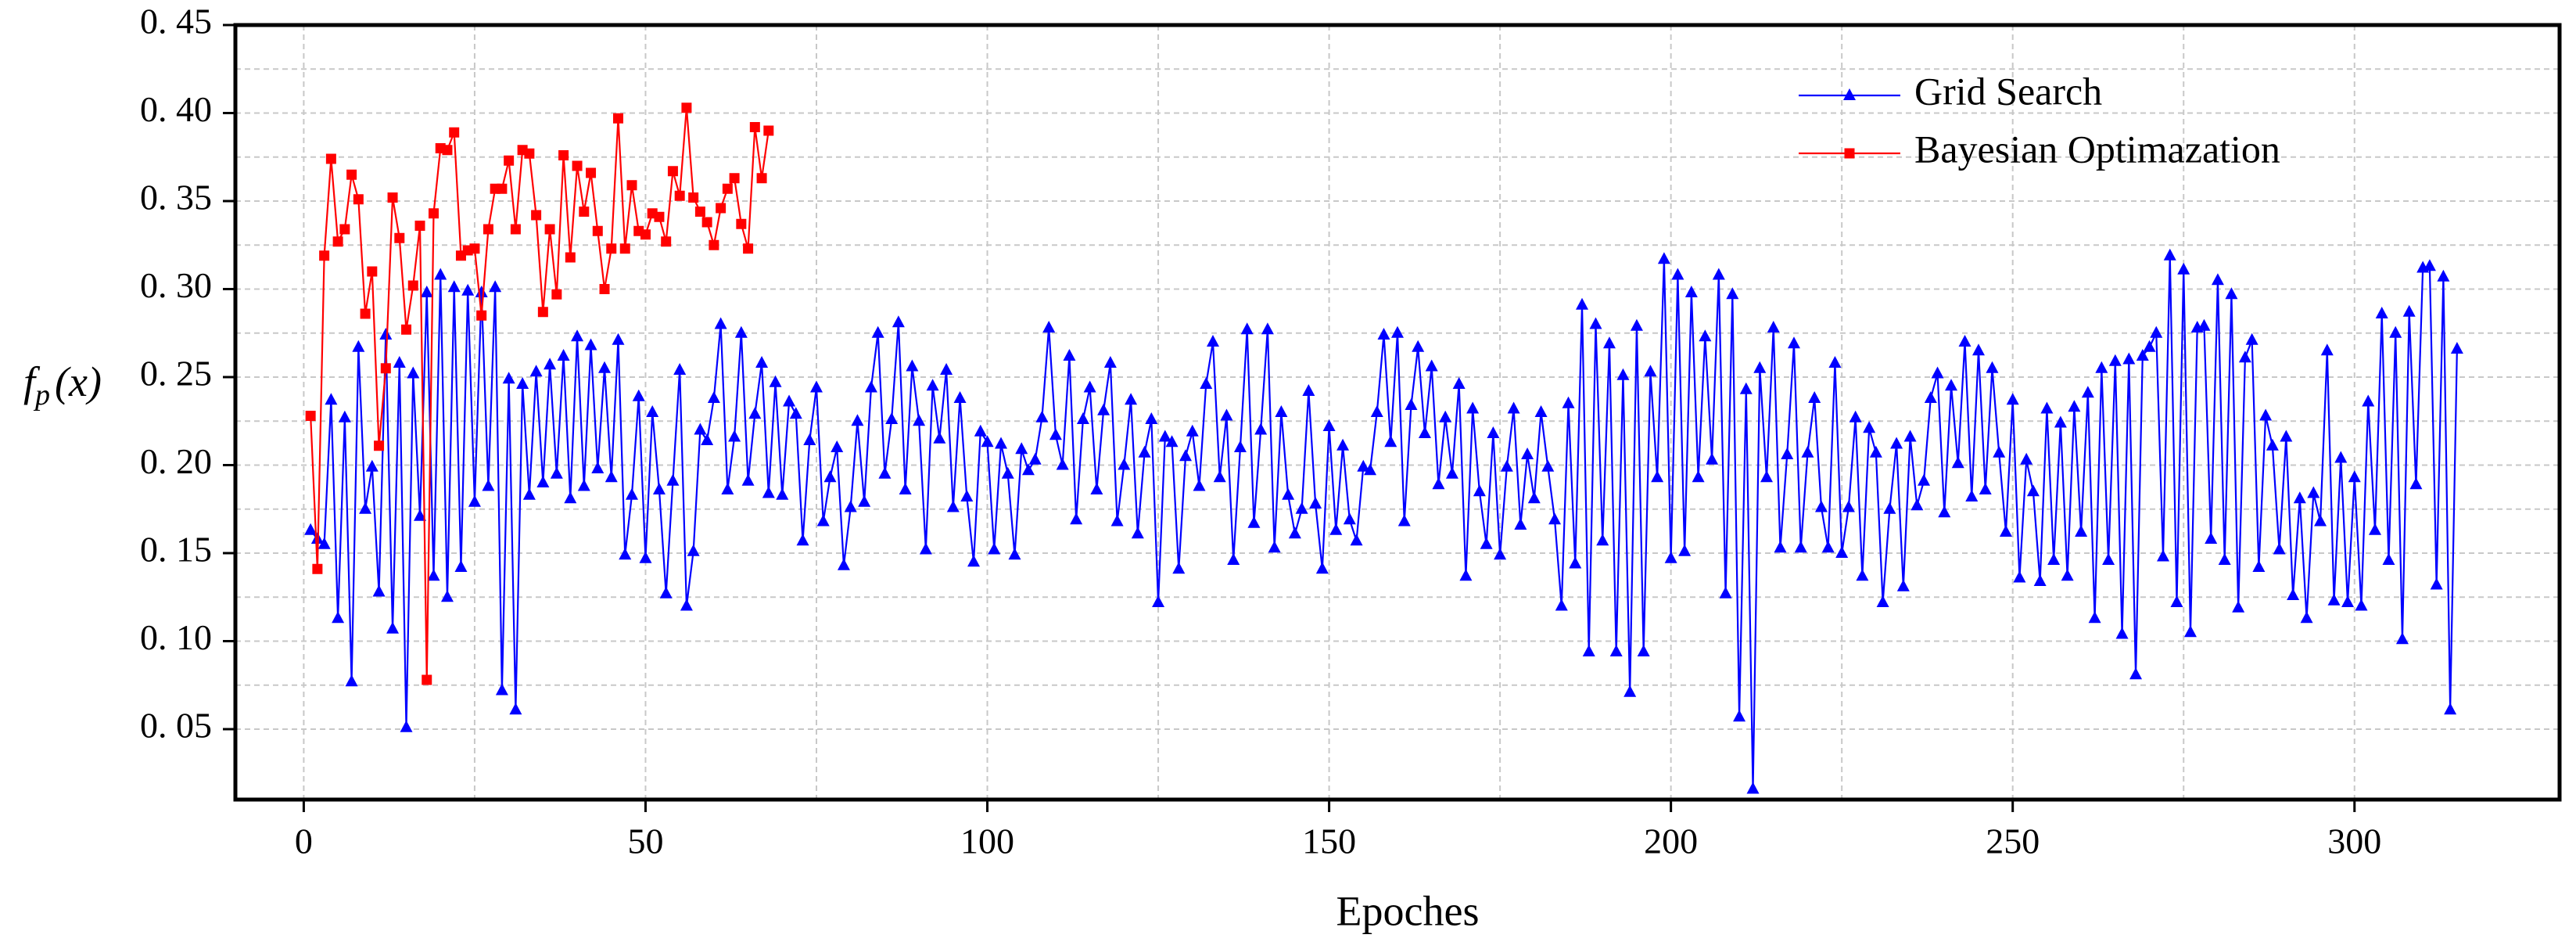 This screenshot has height=949, width=2576. I want to click on x-tick-label: 0, so click(304, 841).